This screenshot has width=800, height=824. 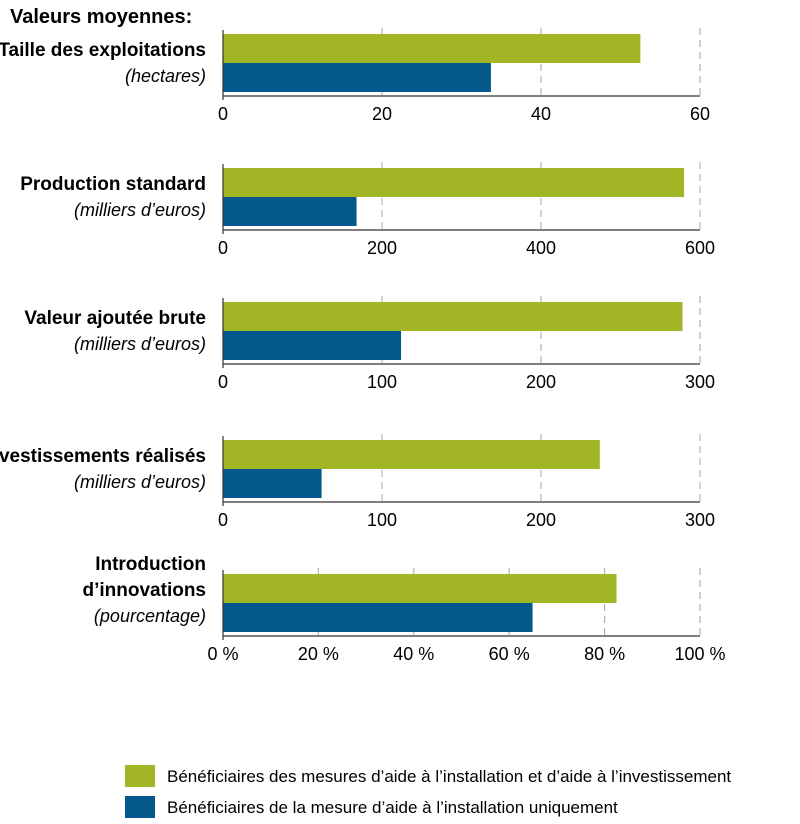 What do you see at coordinates (113, 184) in the screenshot?
I see `panel-label: Production standard` at bounding box center [113, 184].